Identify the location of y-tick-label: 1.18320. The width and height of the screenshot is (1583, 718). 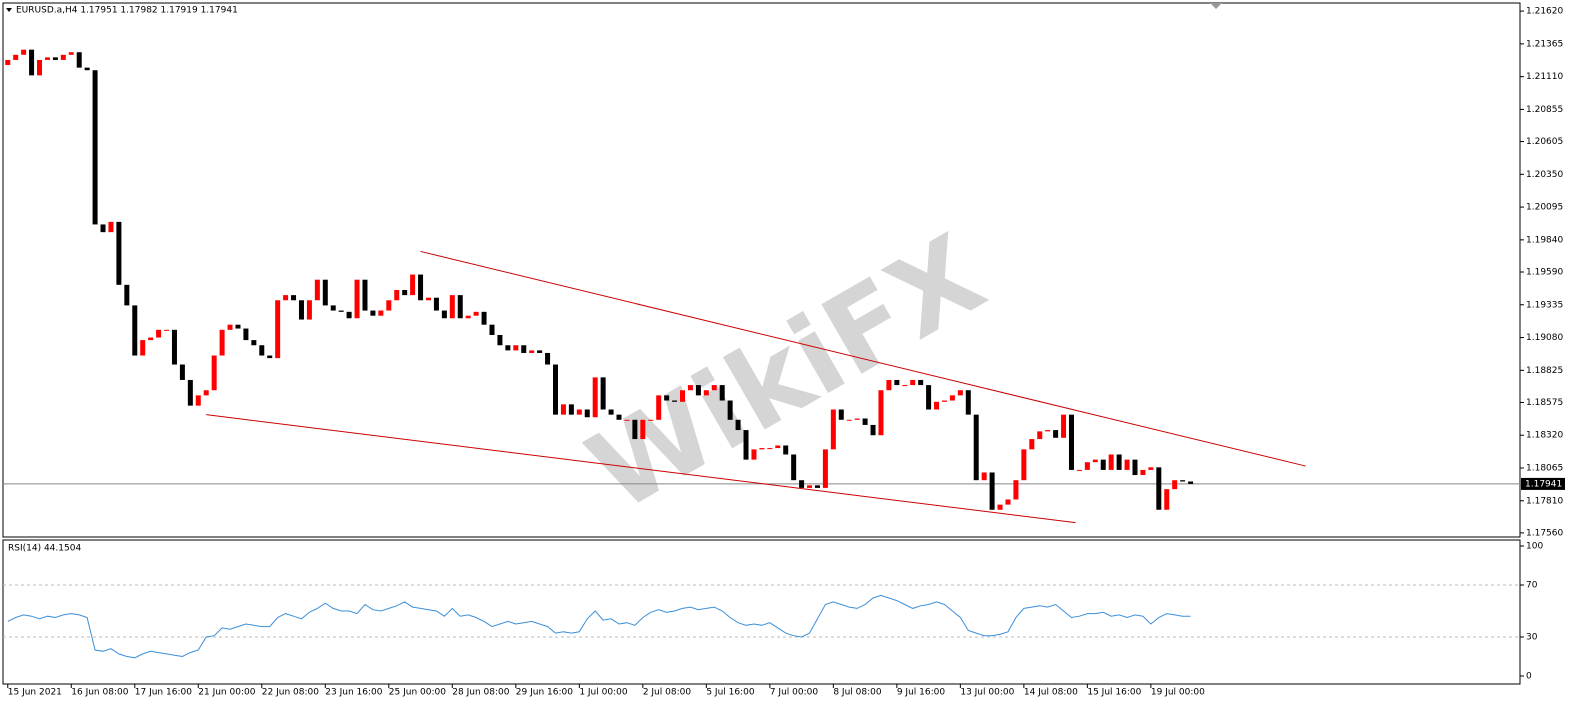
(1544, 436).